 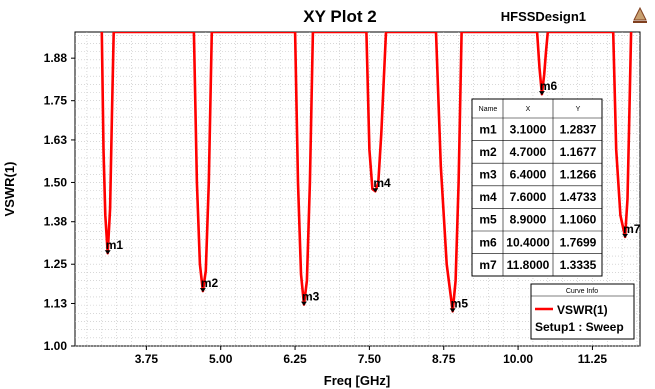 I want to click on marker-label: m3, so click(x=311, y=297).